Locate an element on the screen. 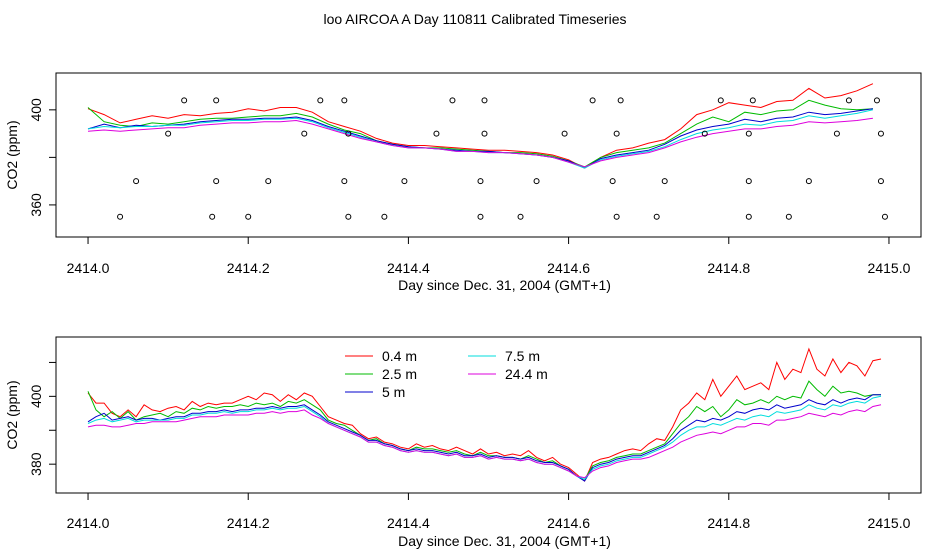 This screenshot has width=950, height=550. legend-label: 5 m is located at coordinates (393, 392).